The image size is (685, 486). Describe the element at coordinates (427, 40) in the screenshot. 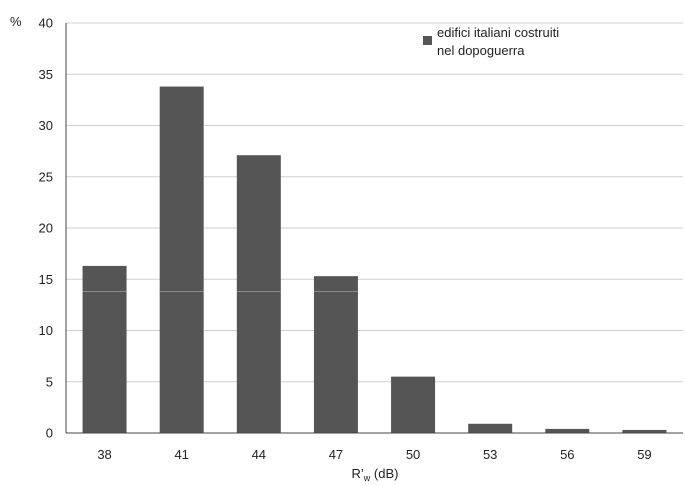

I see `legend-swatch` at that location.